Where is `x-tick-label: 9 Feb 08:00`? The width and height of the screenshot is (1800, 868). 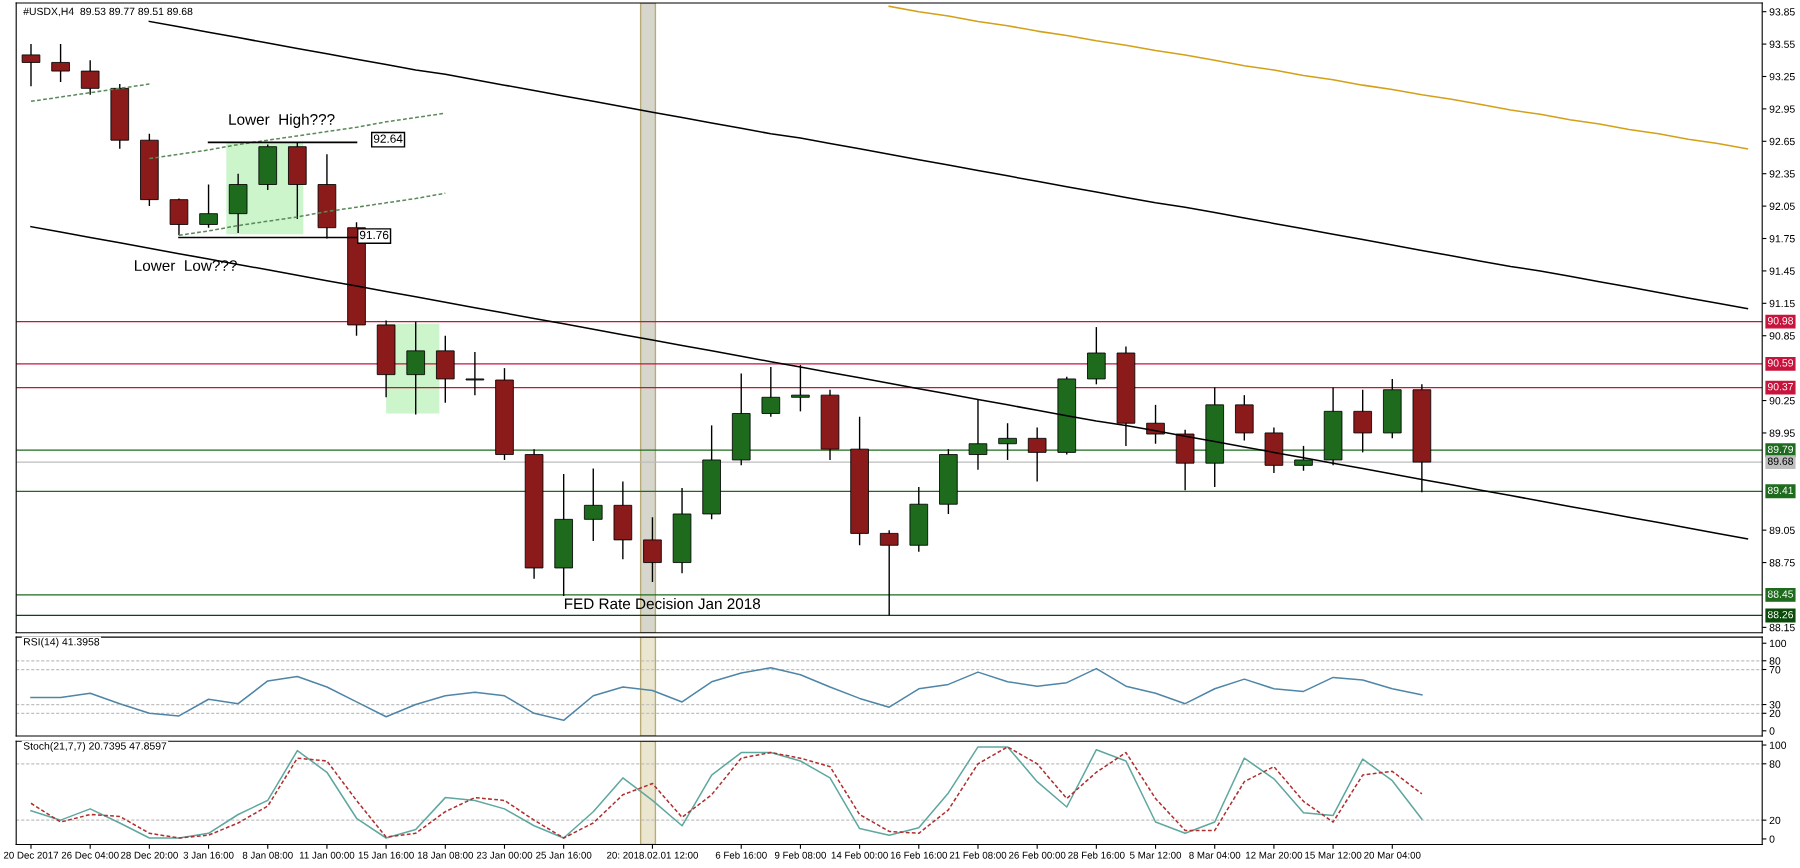
x-tick-label: 9 Feb 08:00 is located at coordinates (800, 855).